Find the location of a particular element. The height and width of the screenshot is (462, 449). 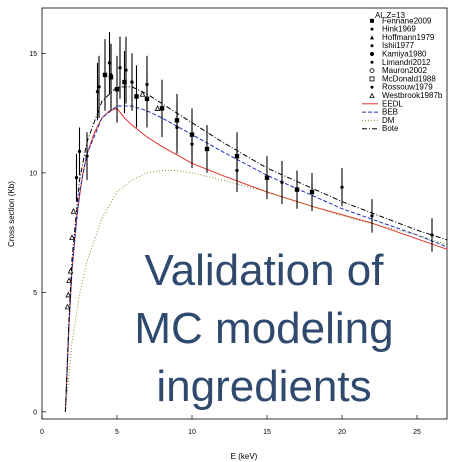

x-tick-label: 0 is located at coordinates (42, 432).